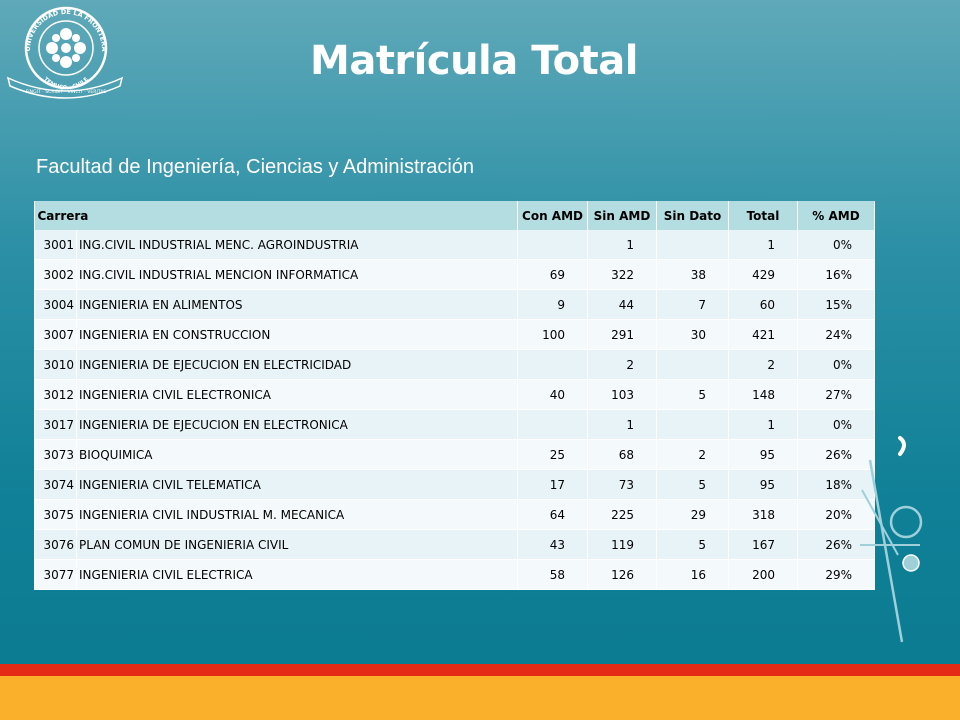 This screenshot has width=960, height=720. What do you see at coordinates (836, 454) in the screenshot?
I see `cell-pct-amd: 26%` at bounding box center [836, 454].